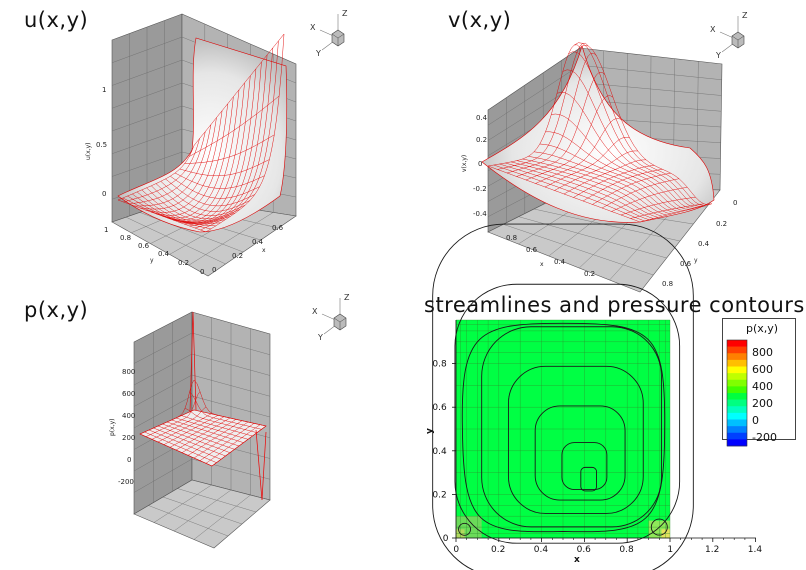  Describe the element at coordinates (128, 372) in the screenshot. I see `p-ztick: 800` at that location.